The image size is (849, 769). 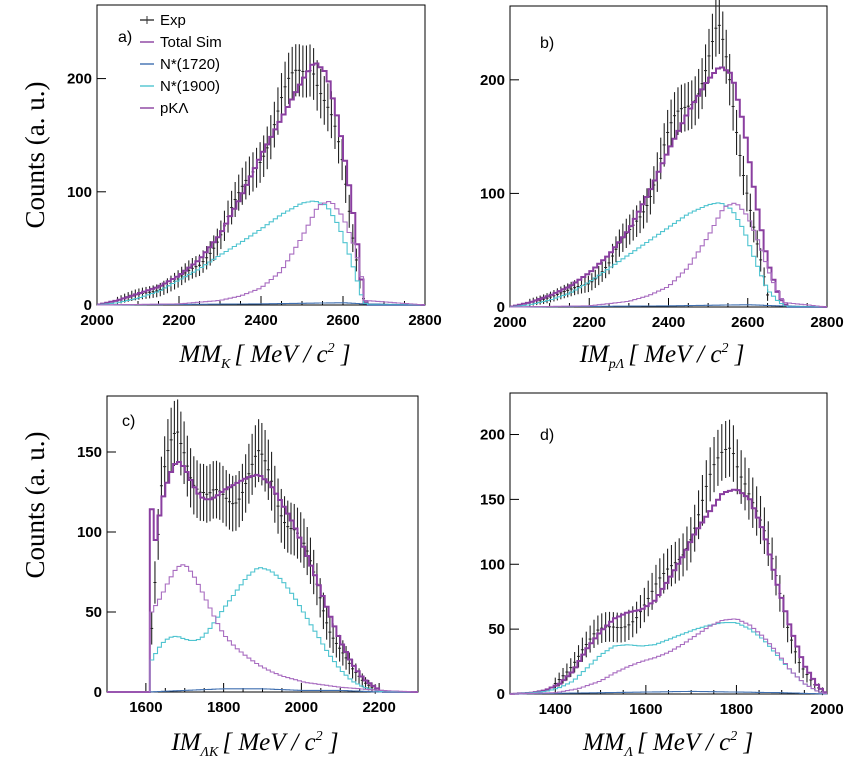 What do you see at coordinates (191, 42) in the screenshot?
I see `legend-label: Total Sim` at bounding box center [191, 42].